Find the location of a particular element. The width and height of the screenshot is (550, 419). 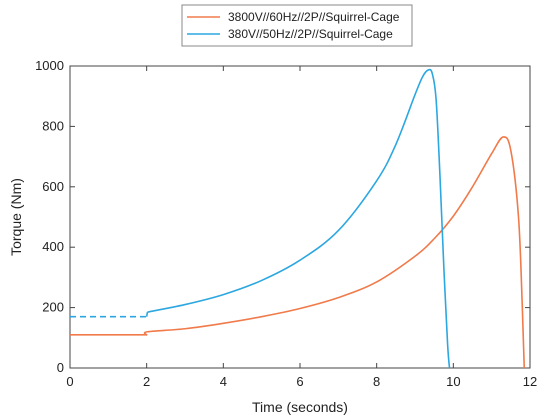

x-tick-label: 0 is located at coordinates (69, 381).